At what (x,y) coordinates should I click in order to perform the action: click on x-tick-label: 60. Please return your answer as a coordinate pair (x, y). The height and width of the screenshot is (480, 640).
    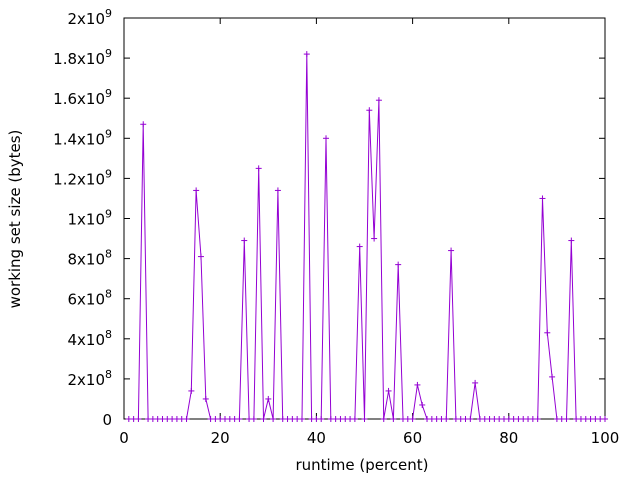
    Looking at the image, I should click on (412, 438).